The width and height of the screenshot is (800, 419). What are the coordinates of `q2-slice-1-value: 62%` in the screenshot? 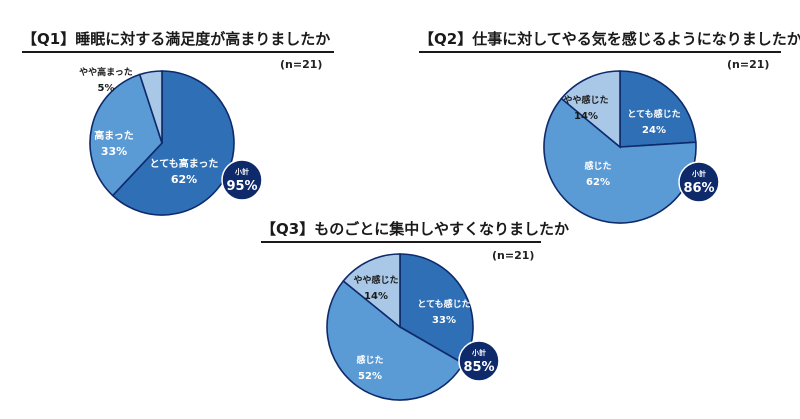 It's located at (598, 182).